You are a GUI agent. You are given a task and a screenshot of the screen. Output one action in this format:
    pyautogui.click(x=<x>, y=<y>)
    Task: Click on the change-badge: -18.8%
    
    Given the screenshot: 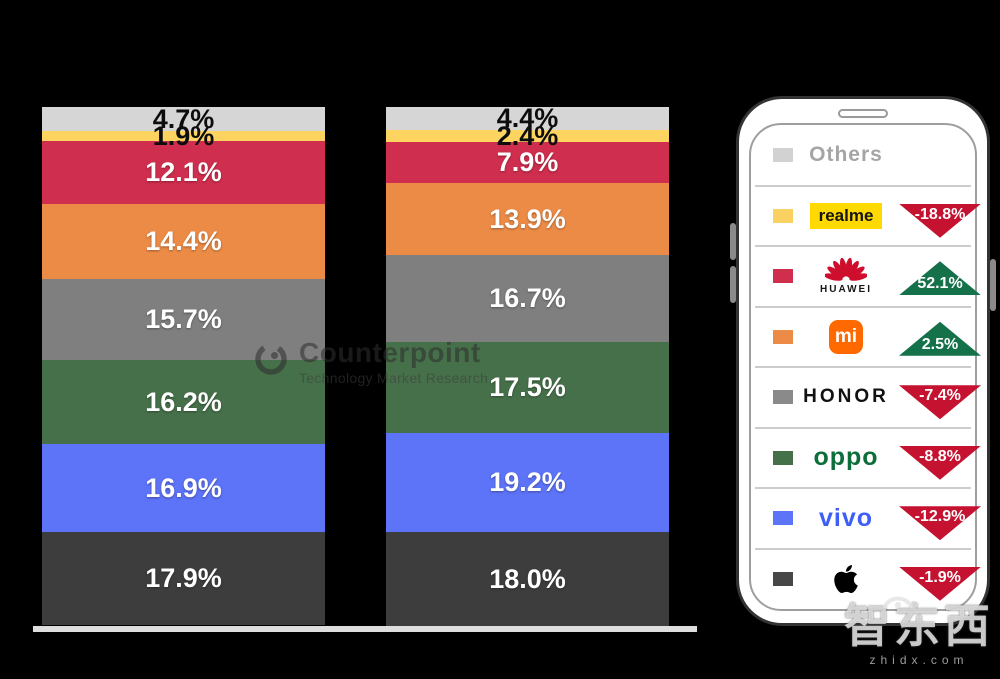 What is the action you would take?
    pyautogui.click(x=940, y=220)
    